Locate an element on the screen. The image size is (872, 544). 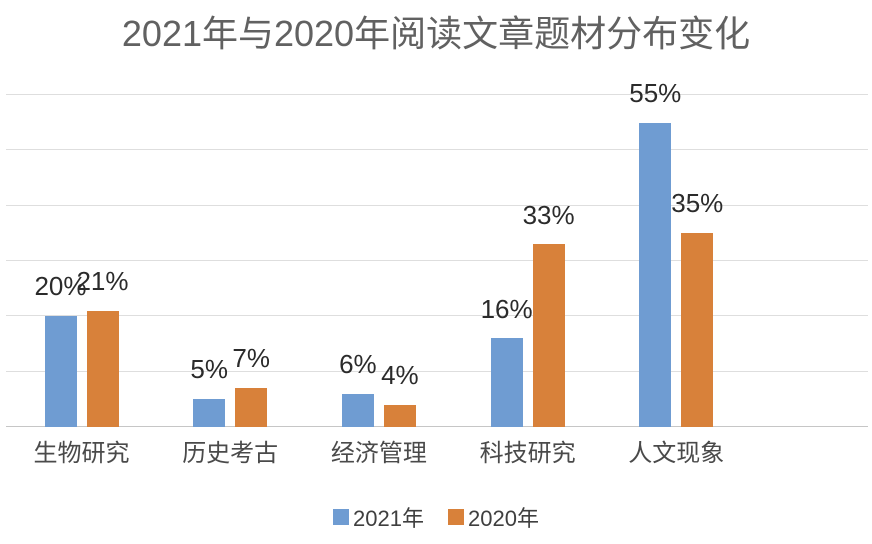
bar-2020年-经济管理 is located at coordinates (399, 415).